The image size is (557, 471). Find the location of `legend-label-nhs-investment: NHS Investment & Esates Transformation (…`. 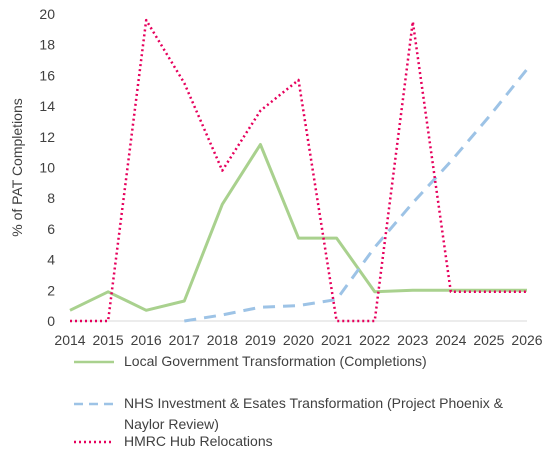

legend-label-nhs-investment: NHS Investment & Esates Transformation (… is located at coordinates (313, 413).